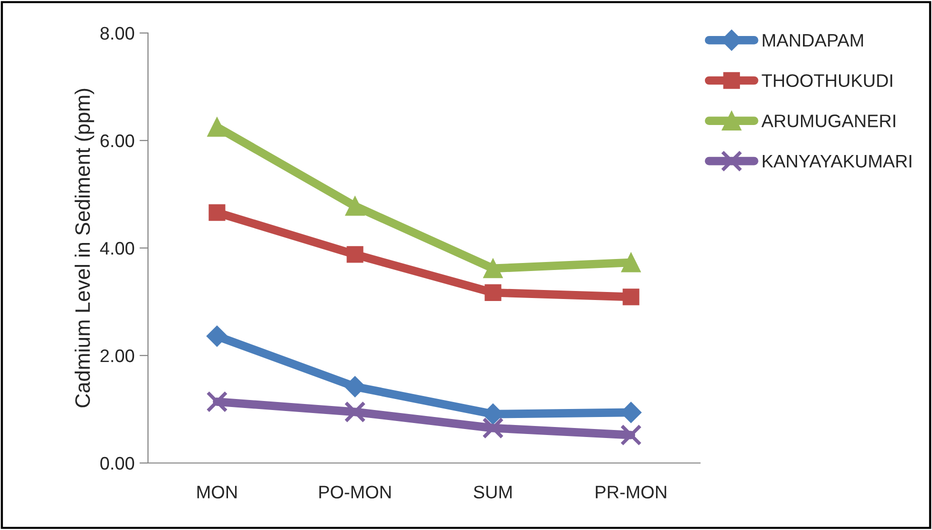  Describe the element at coordinates (355, 492) in the screenshot. I see `x-tick-label: PO-MON` at that location.